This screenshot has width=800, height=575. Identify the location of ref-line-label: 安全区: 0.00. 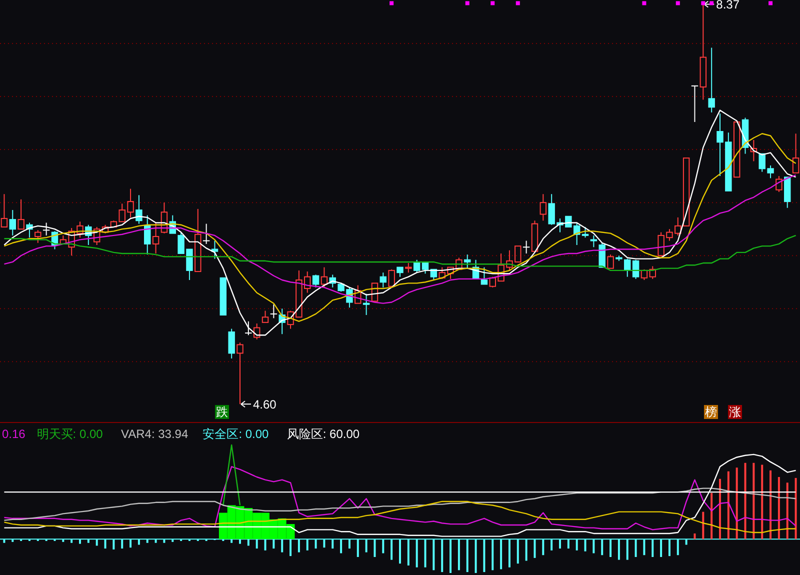
(236, 434).